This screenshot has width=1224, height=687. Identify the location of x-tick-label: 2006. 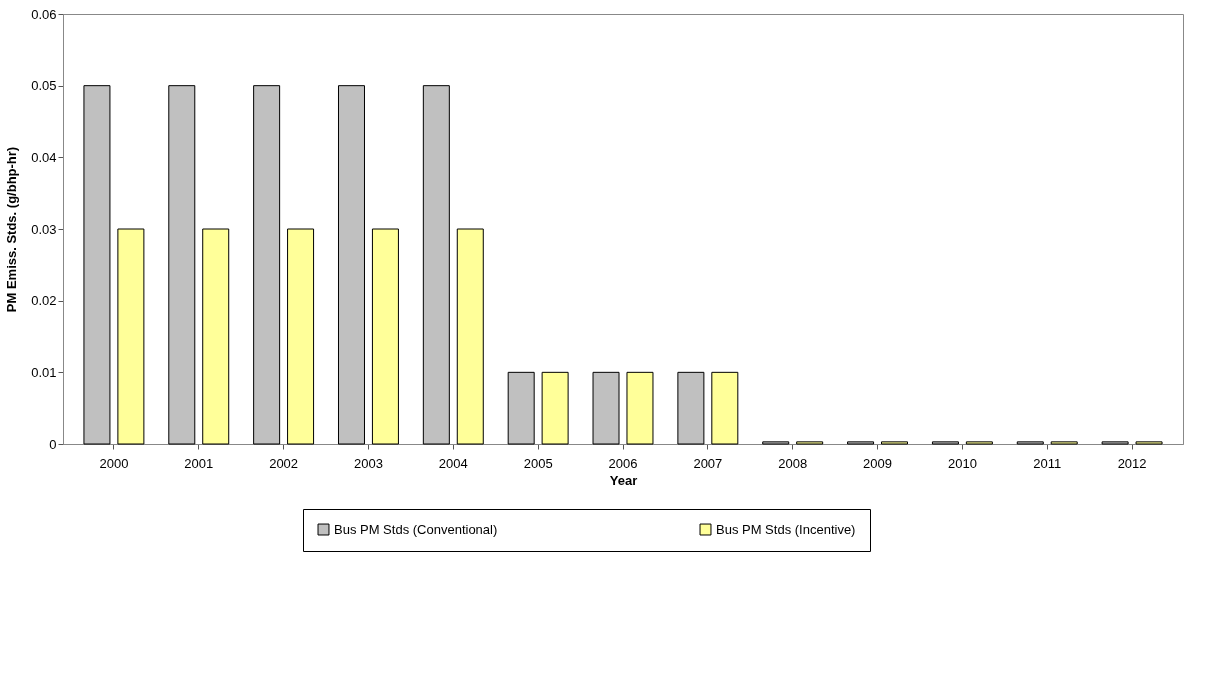
(623, 463).